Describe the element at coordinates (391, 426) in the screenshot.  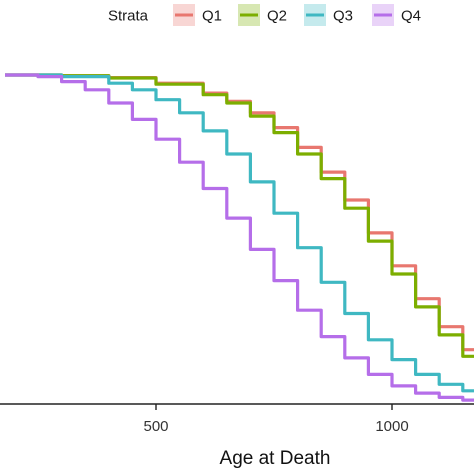
I see `x-tick-label: 1000` at that location.